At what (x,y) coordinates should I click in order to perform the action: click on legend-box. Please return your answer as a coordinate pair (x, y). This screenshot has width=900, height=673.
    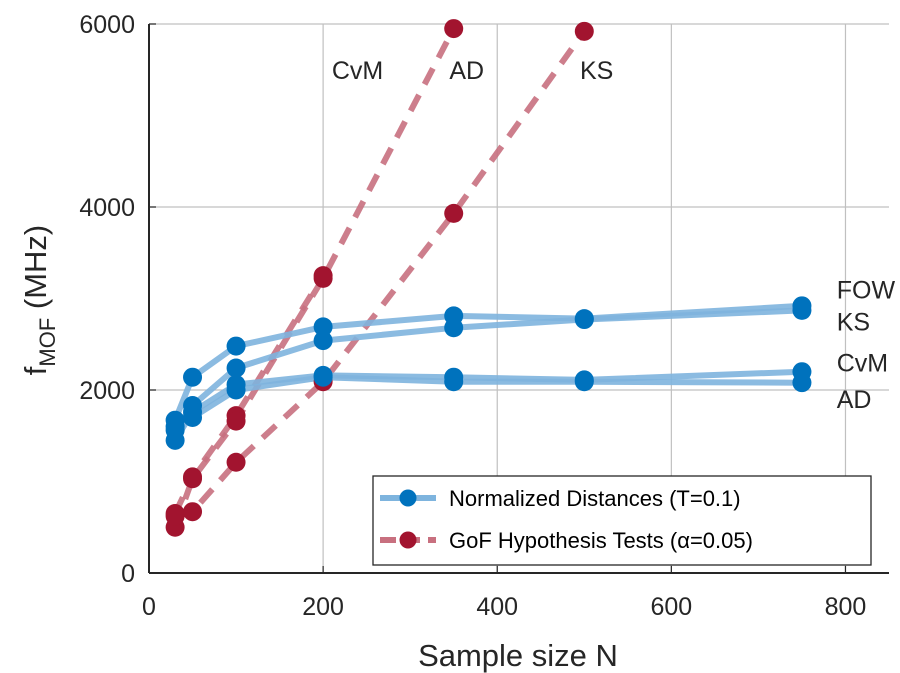
    Looking at the image, I should click on (622, 520).